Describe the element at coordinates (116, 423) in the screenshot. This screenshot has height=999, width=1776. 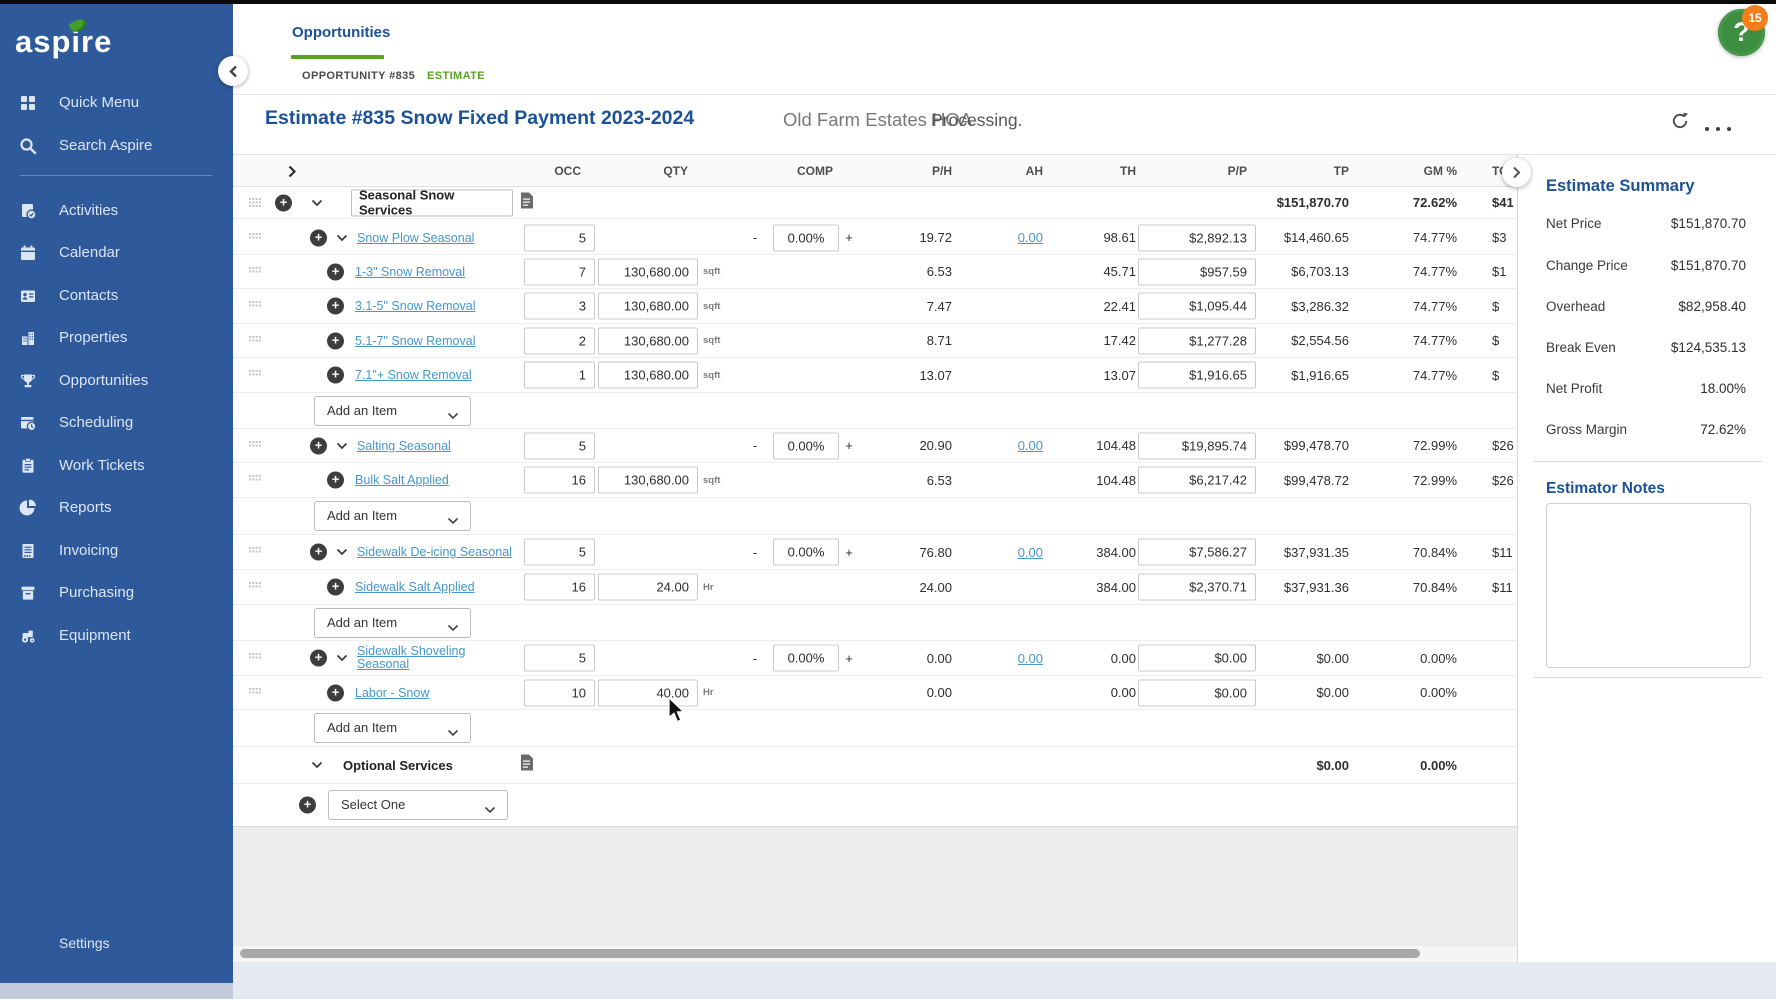
I see `sidebar-item-scheduling: Scheduling` at that location.